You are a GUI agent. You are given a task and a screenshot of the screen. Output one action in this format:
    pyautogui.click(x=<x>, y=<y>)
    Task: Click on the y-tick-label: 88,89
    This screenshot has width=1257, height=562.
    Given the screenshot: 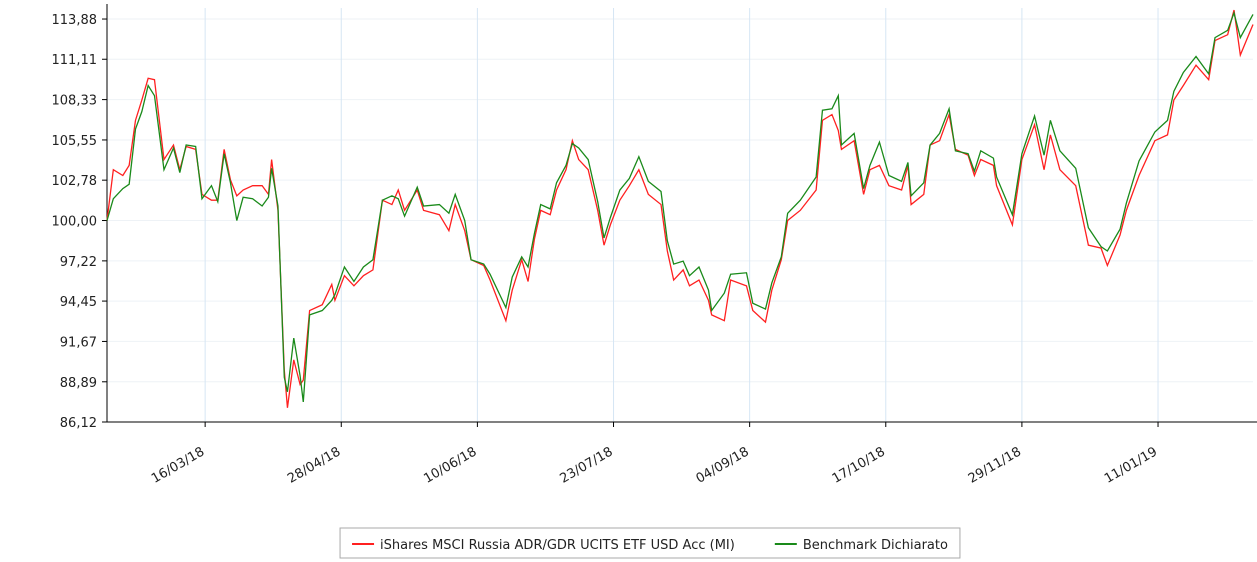 What is the action you would take?
    pyautogui.click(x=78, y=383)
    